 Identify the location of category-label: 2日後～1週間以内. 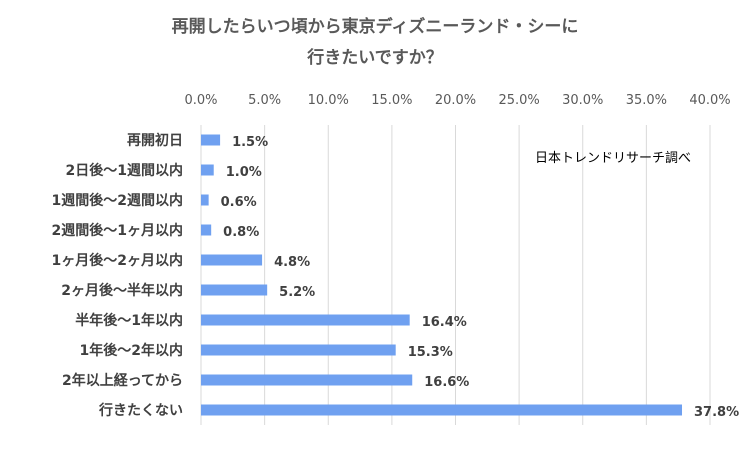
(124, 170).